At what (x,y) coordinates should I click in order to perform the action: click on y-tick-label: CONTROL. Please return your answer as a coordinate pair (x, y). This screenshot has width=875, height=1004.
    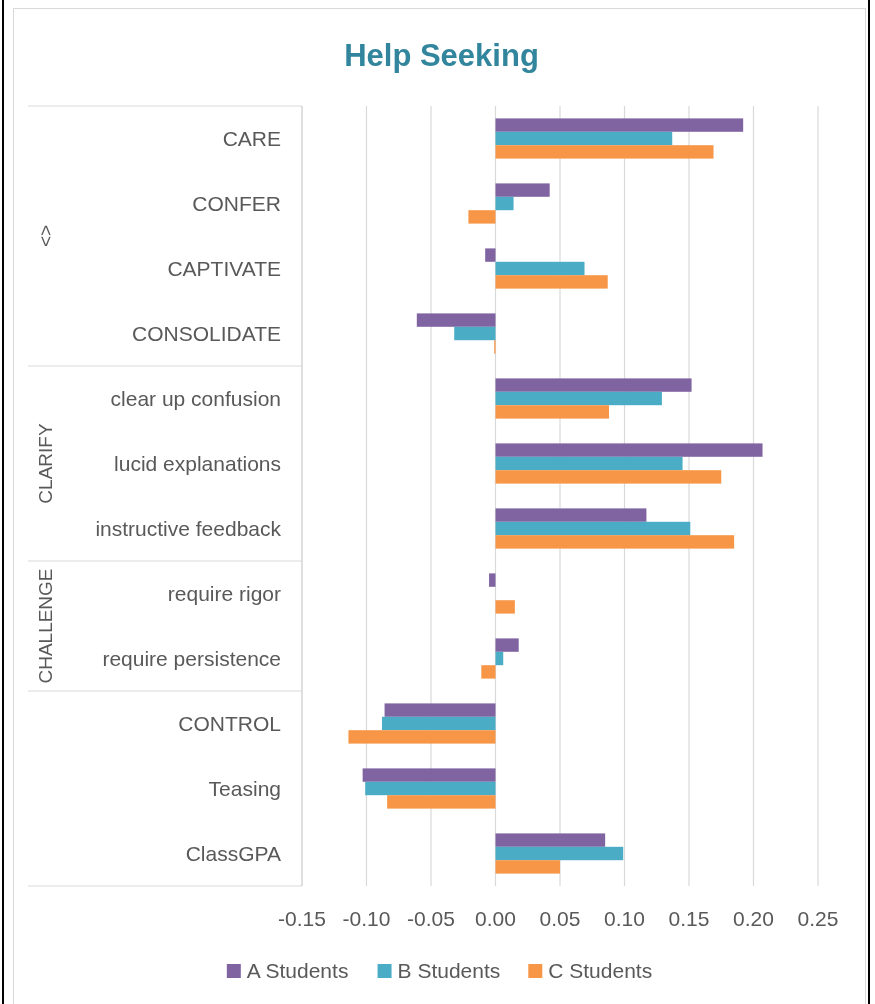
    Looking at the image, I should click on (229, 723).